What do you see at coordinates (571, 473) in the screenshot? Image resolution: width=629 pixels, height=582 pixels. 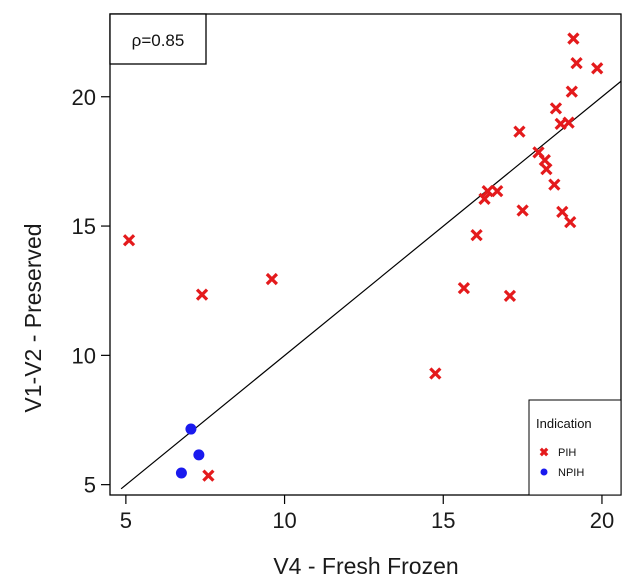 I see `legend-label-npih: NPIH` at bounding box center [571, 473].